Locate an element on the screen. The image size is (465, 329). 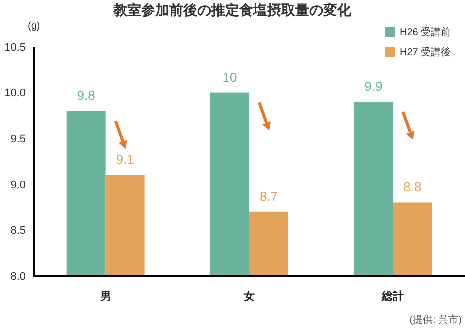
data-label: 10 is located at coordinates (230, 77).